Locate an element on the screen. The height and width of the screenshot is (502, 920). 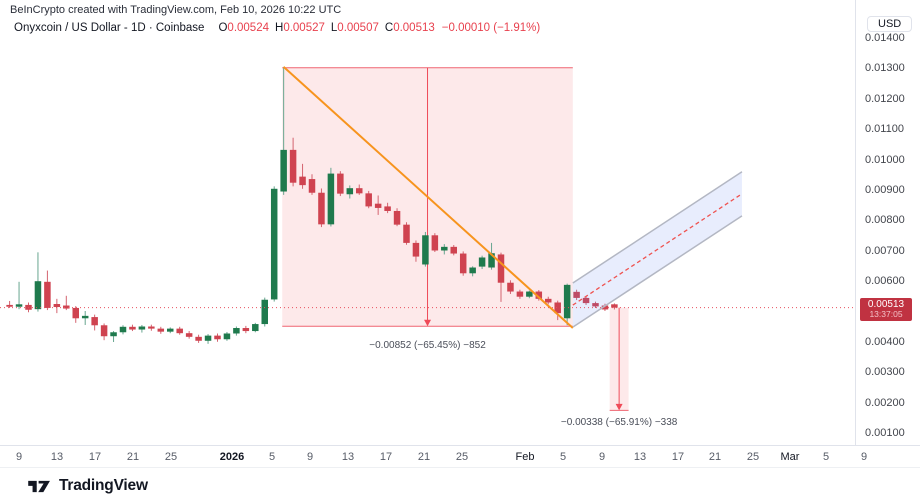
price-tick: 0.01400 is located at coordinates (885, 38).